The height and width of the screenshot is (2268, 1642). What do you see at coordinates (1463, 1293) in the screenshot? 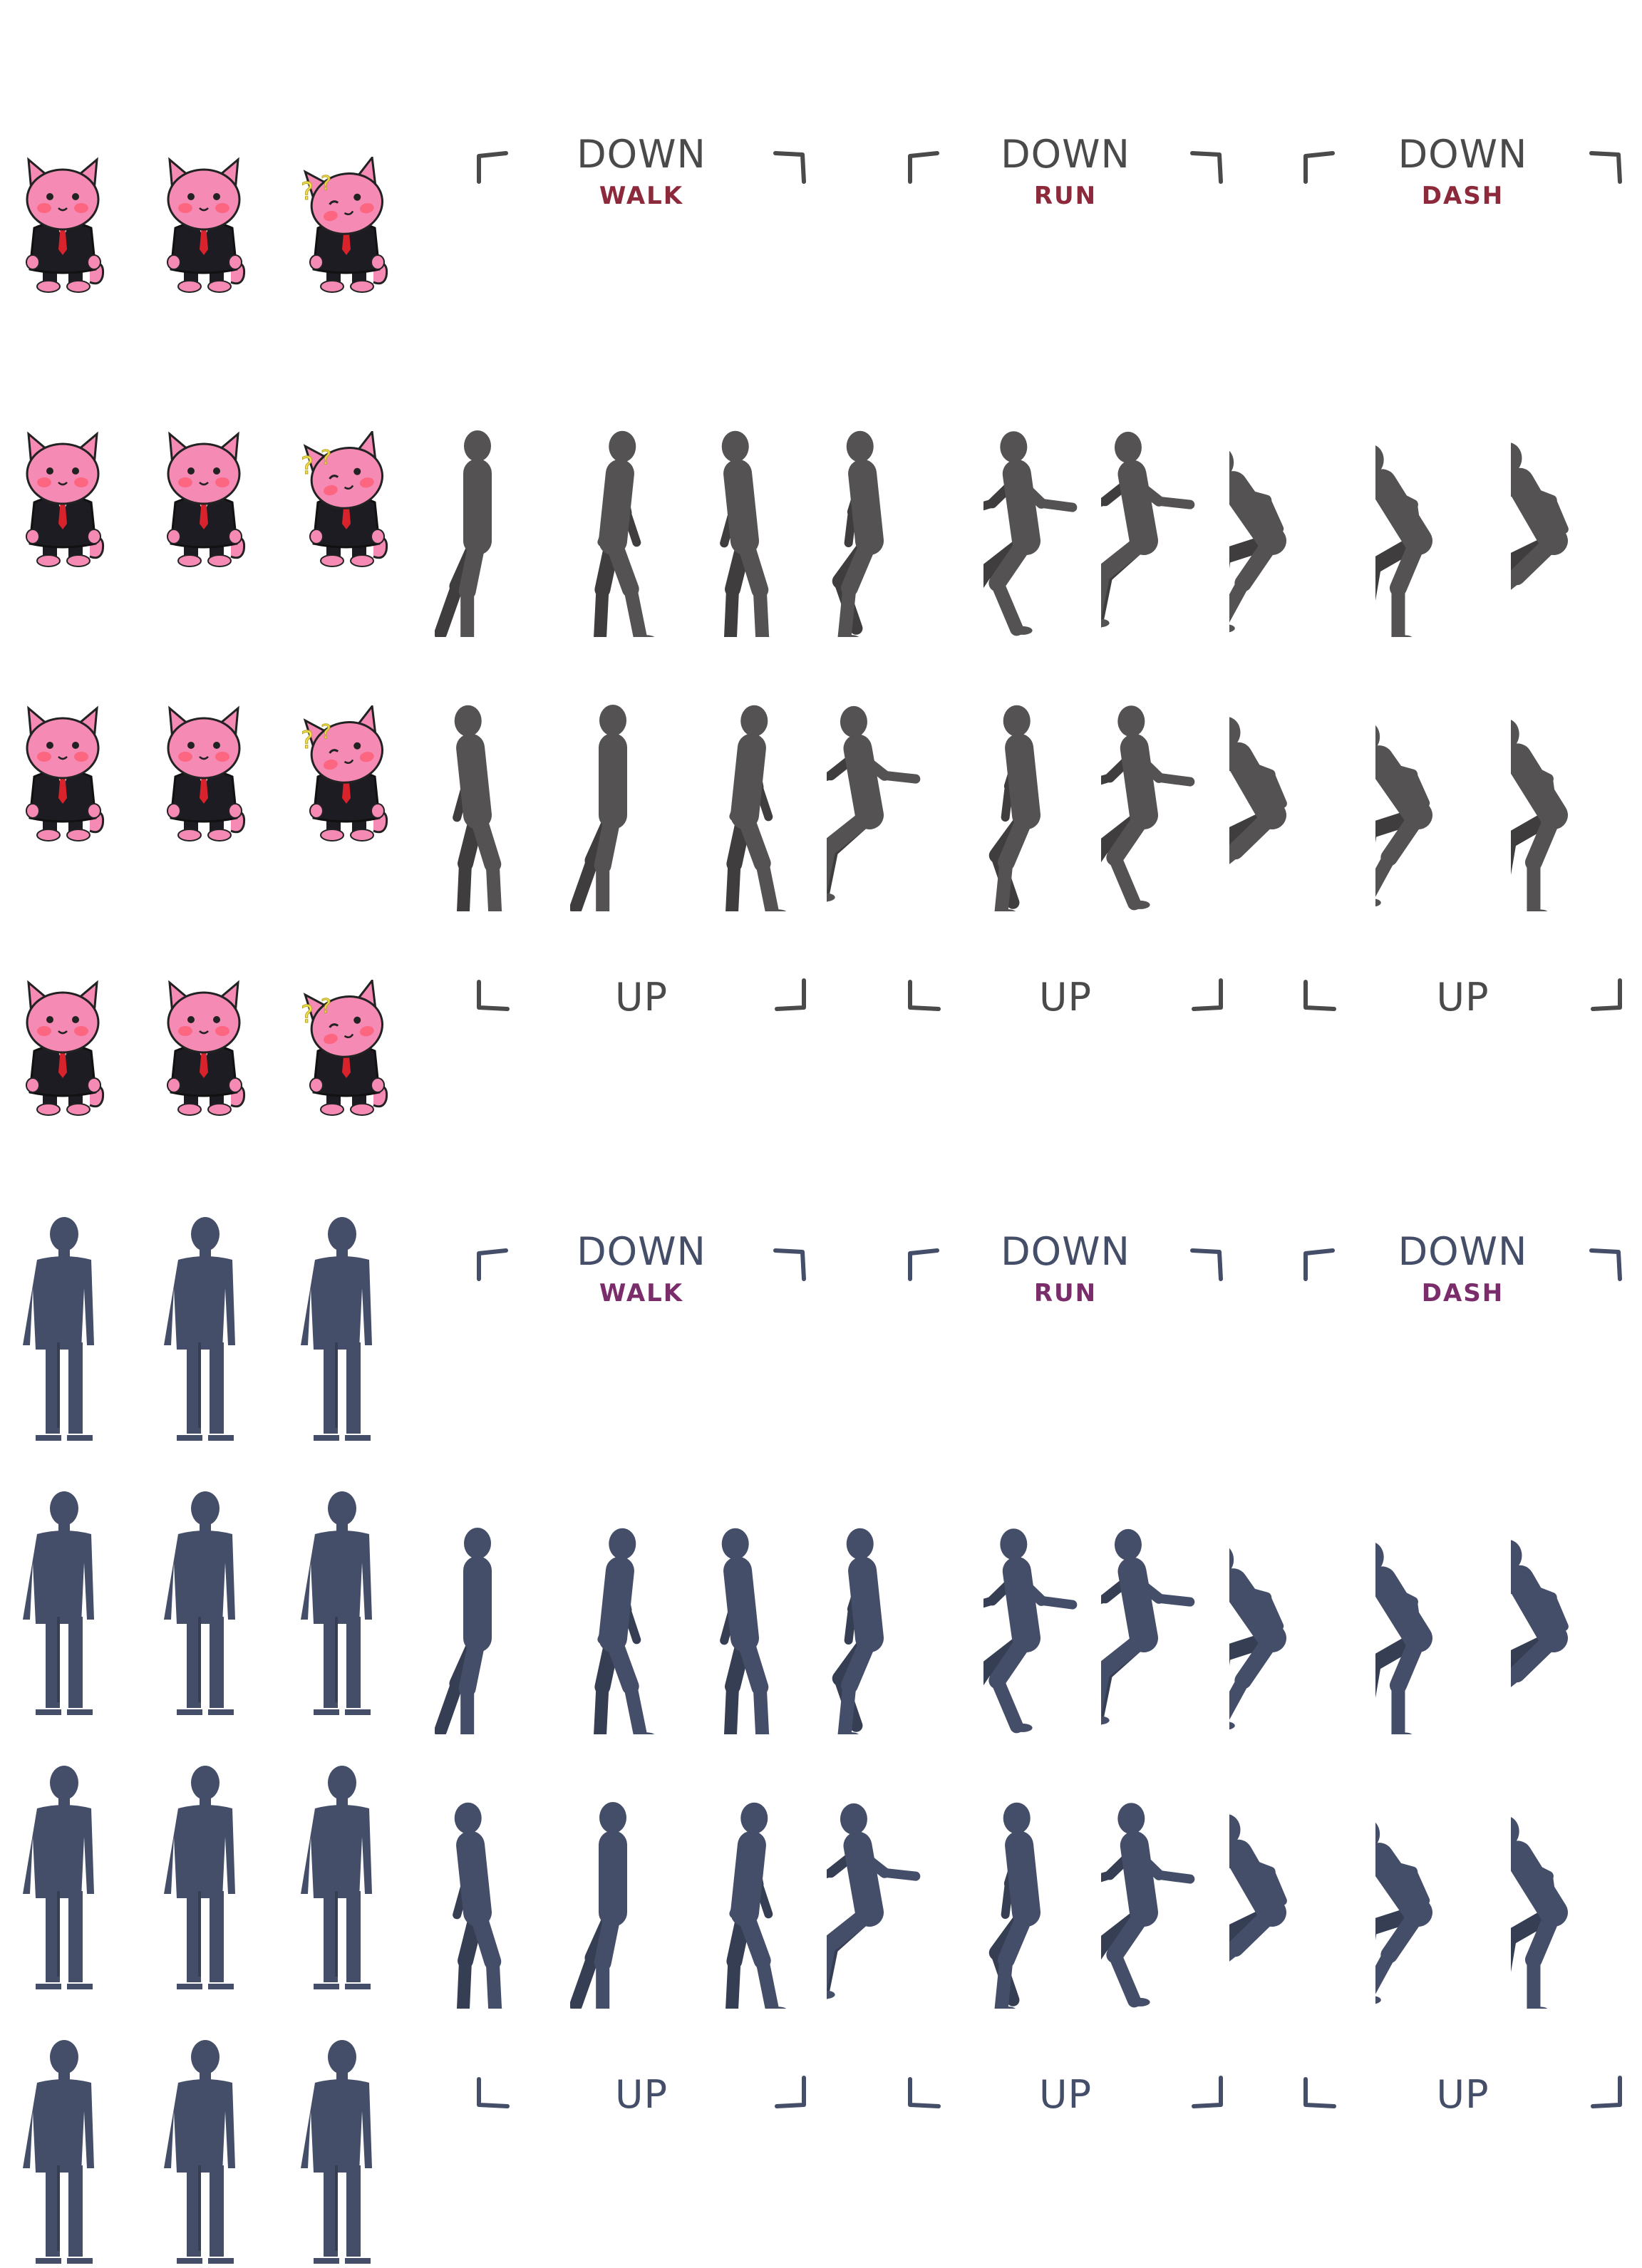
I see `mode-label: DASH` at bounding box center [1463, 1293].